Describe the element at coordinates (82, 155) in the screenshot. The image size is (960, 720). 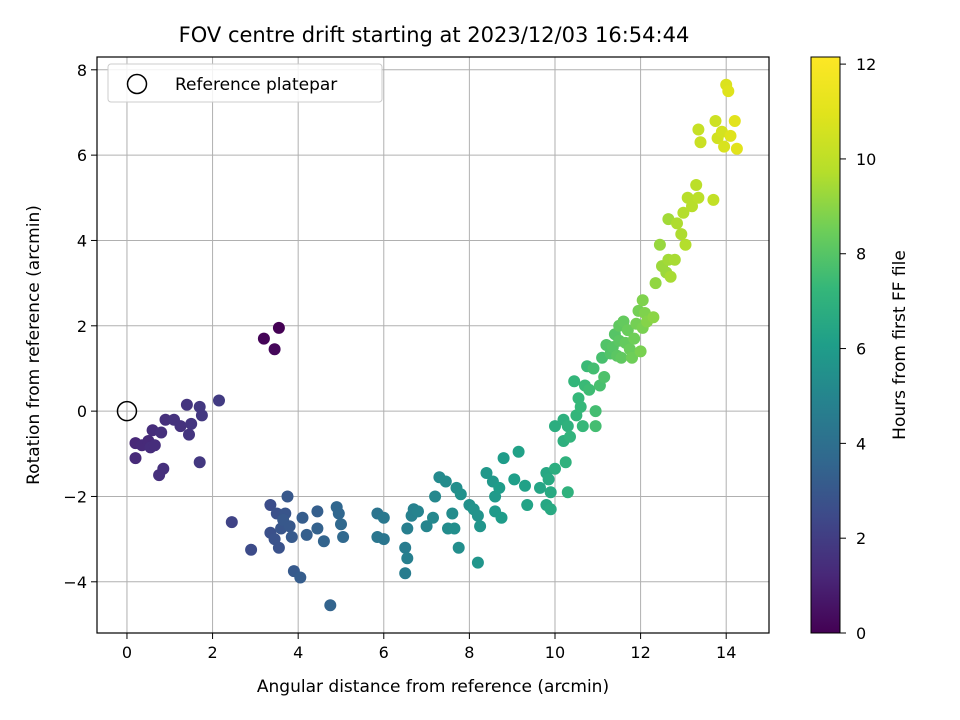
I see `y-tick-label: 6` at that location.